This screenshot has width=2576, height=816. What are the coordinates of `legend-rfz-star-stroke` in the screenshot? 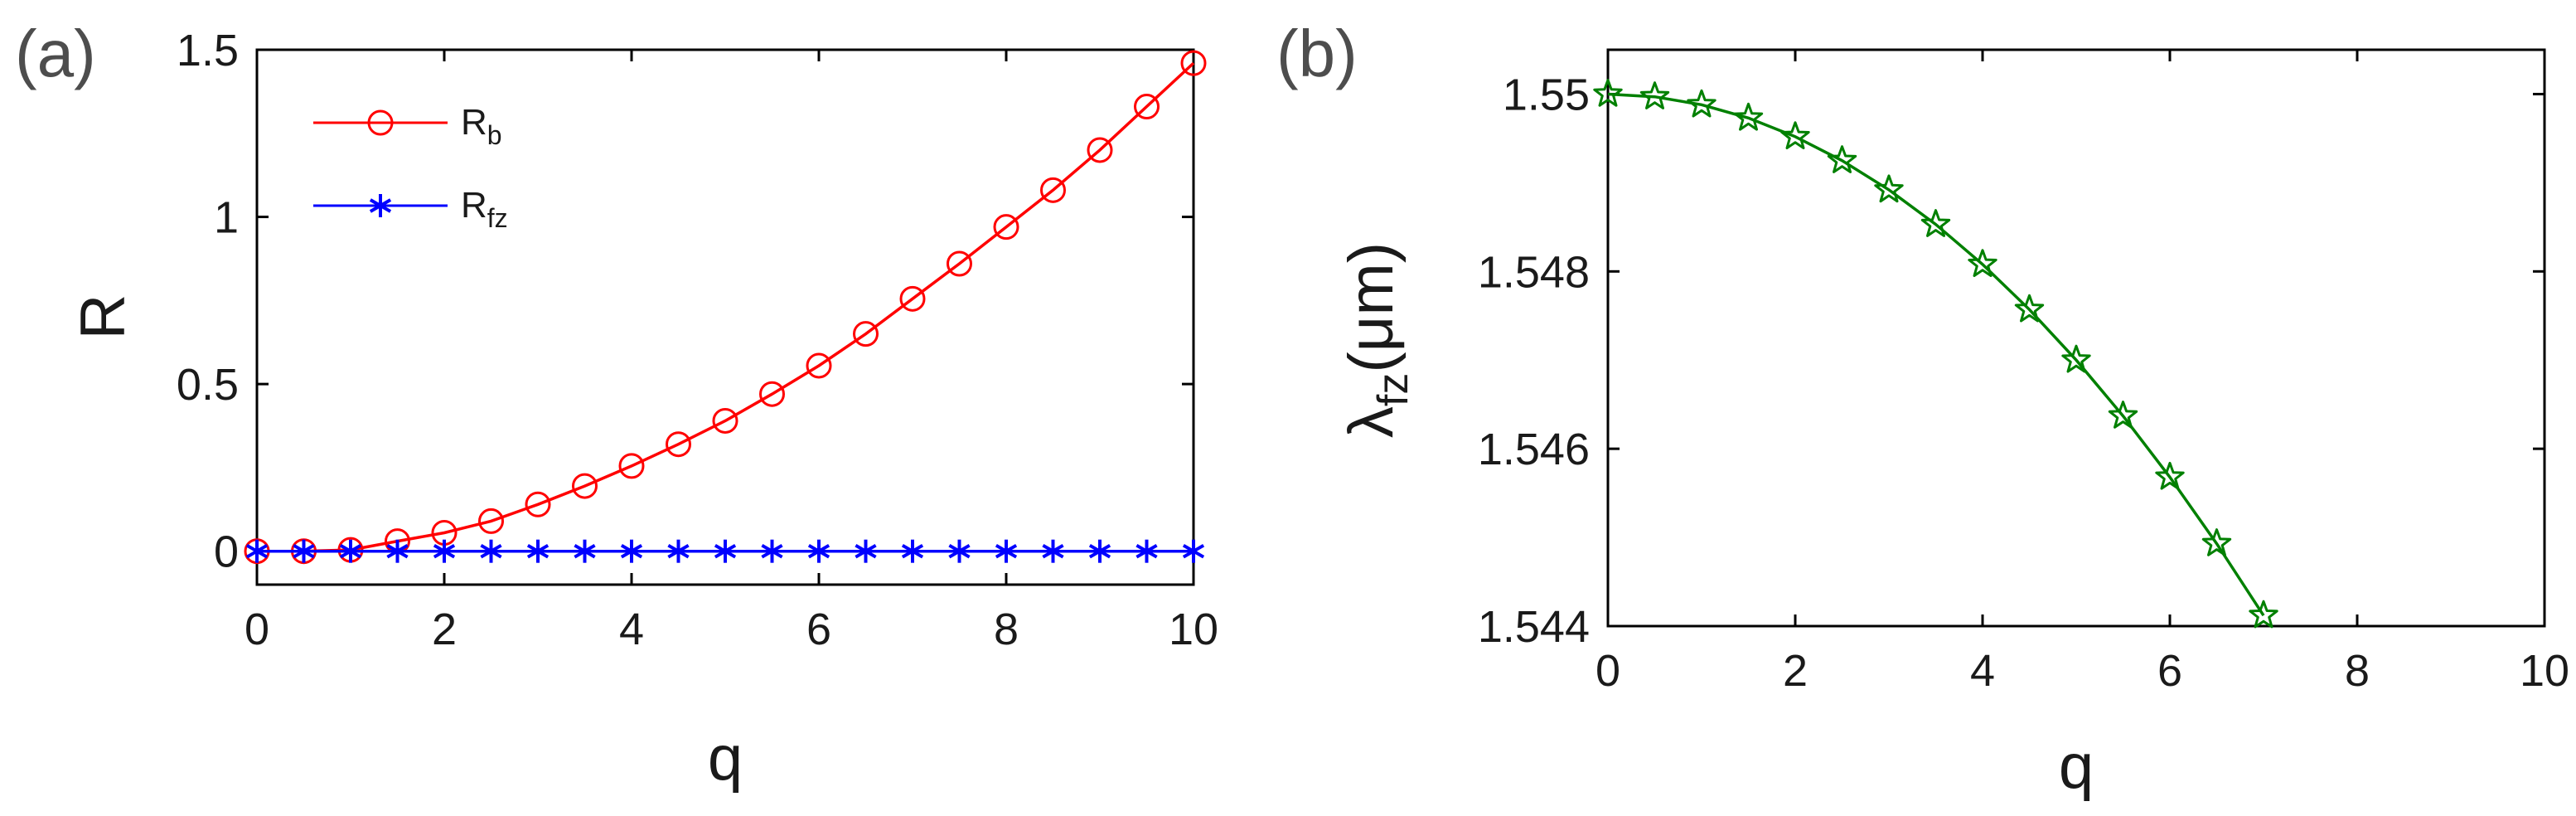 It's located at (380, 205).